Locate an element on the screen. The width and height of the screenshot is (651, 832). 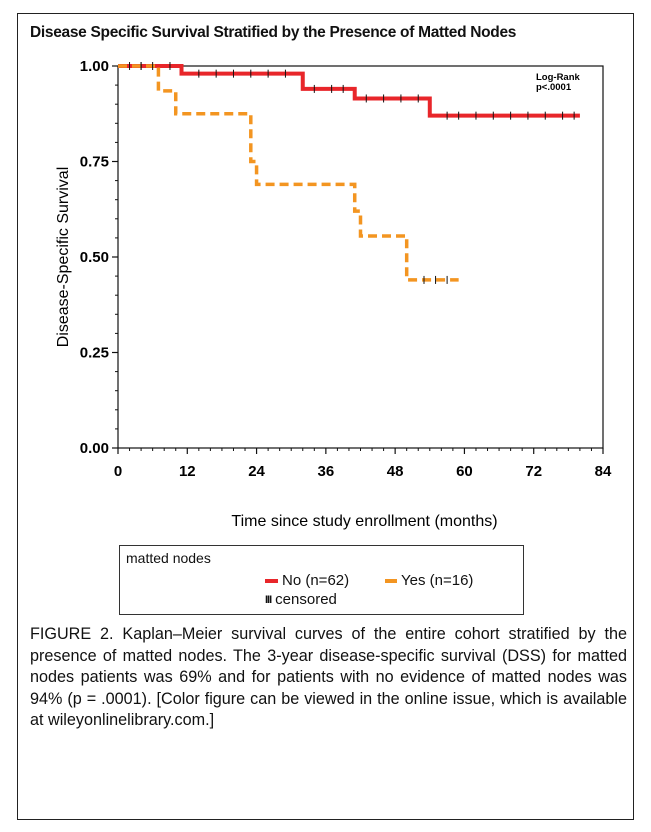
legend-swatch-no is located at coordinates (271, 580).